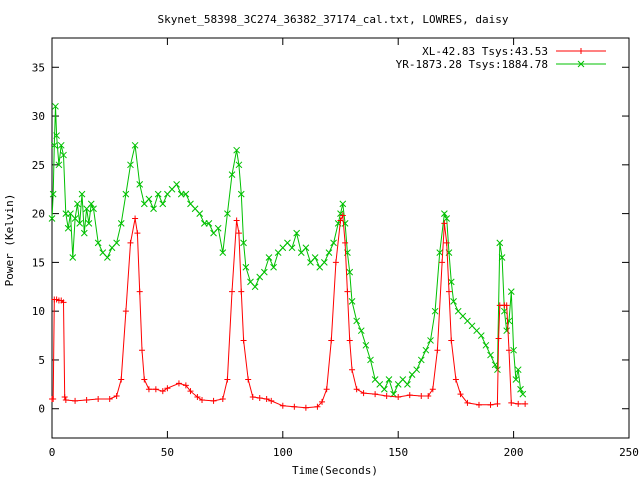 The image size is (640, 480). I want to click on legend-label: XL-42.83 Tsys:43.53, so click(485, 51).